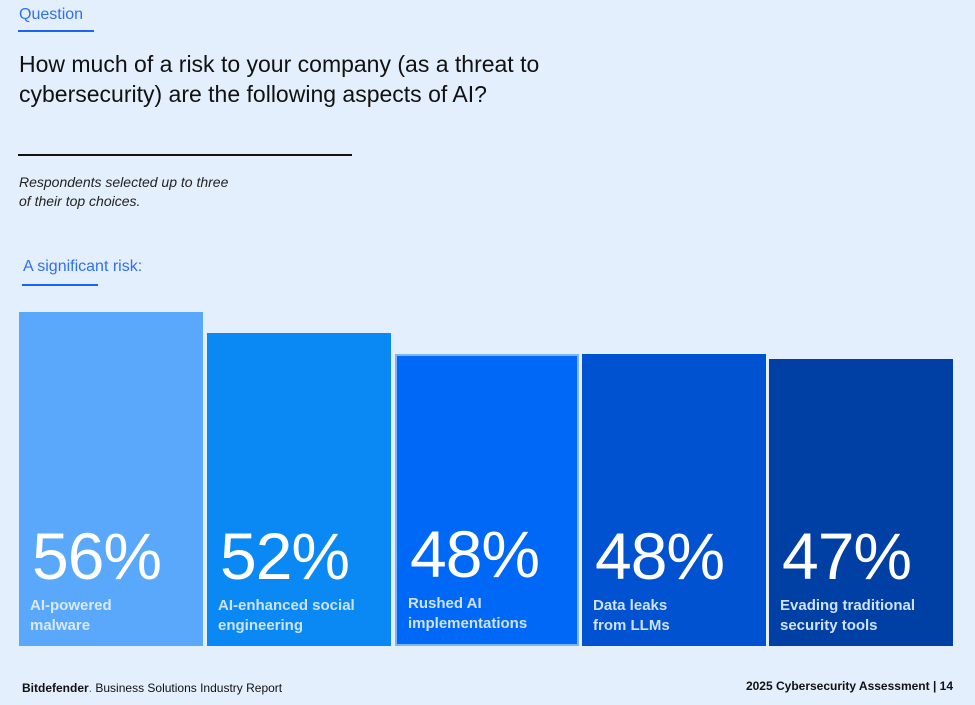 Image resolution: width=975 pixels, height=705 pixels. I want to click on brand-logo: Bitdefender, so click(55, 688).